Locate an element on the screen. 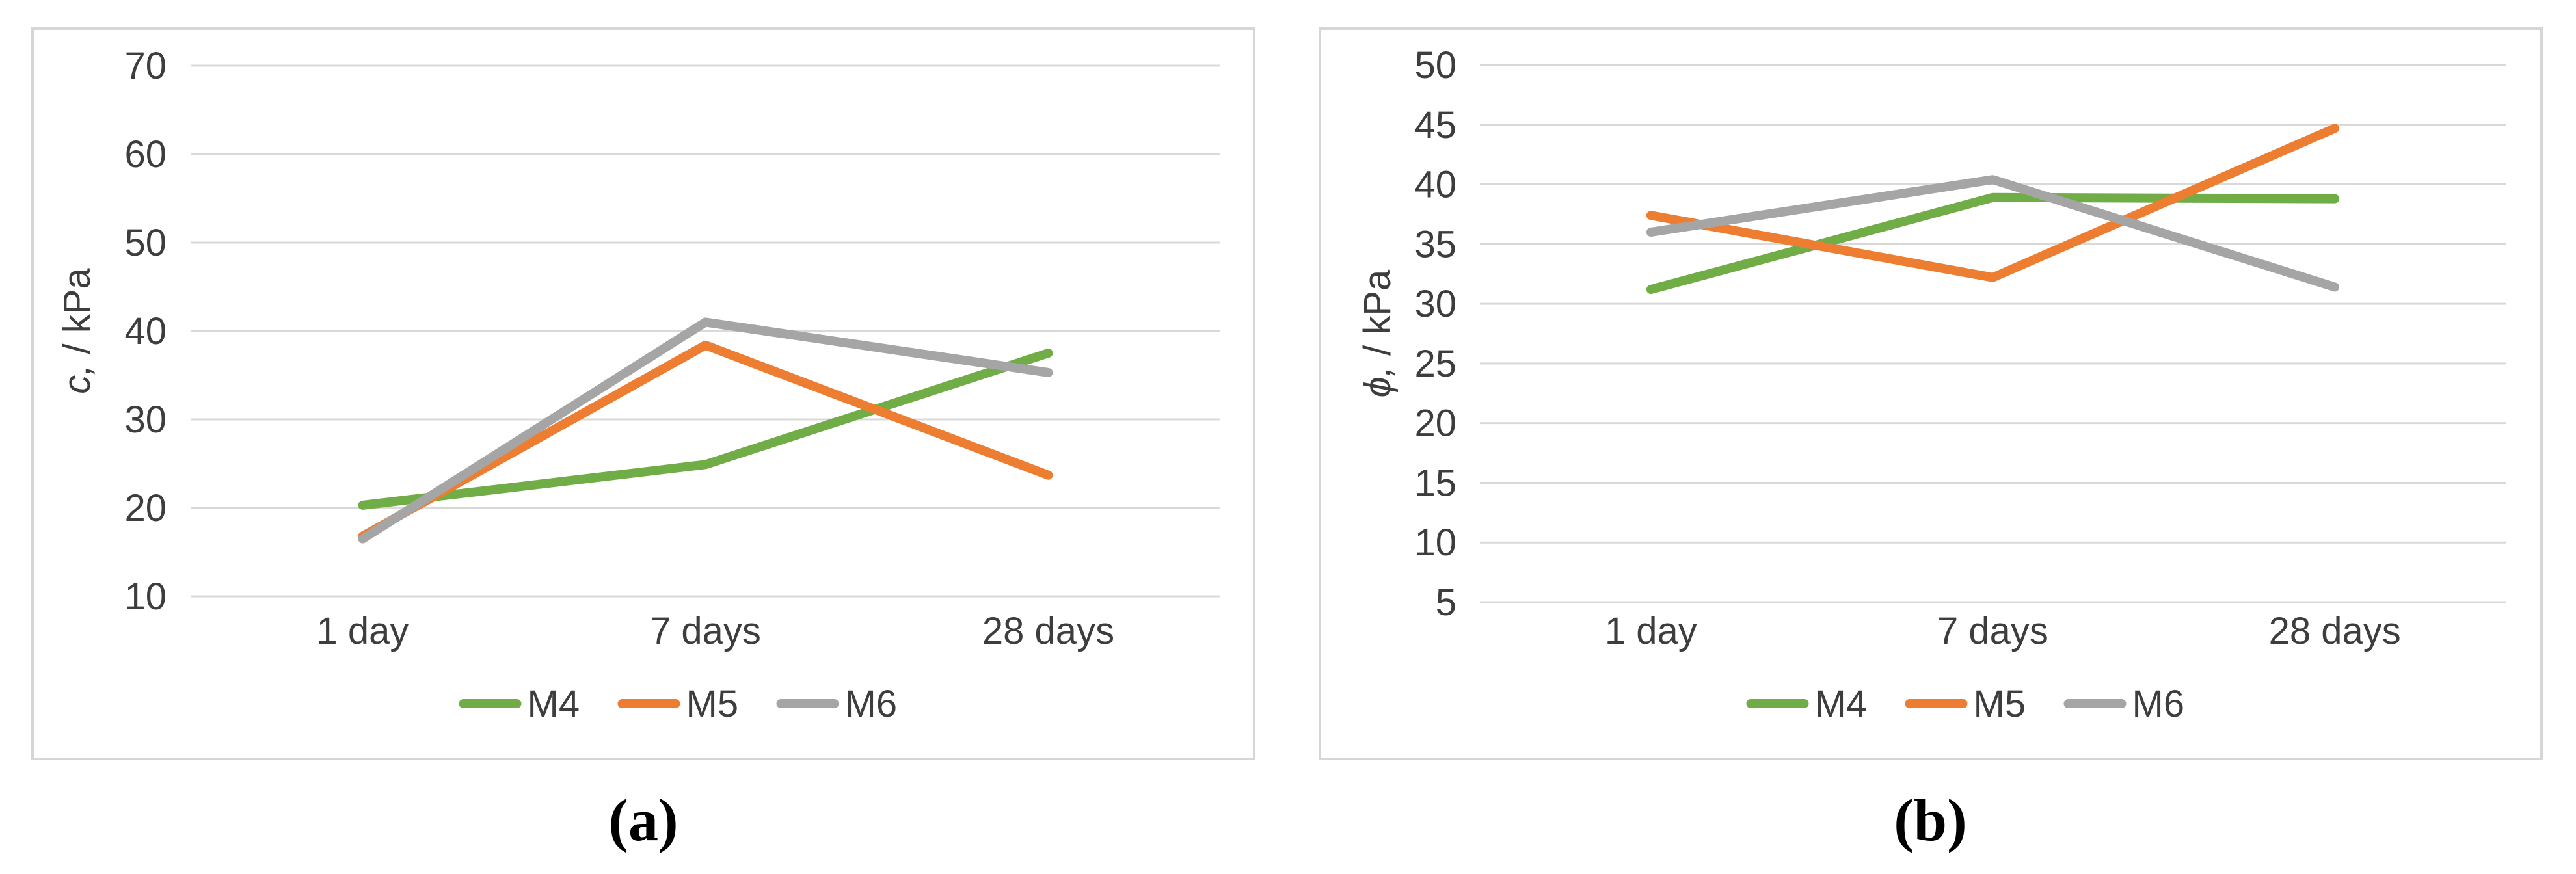  y-axis-label-symbol: c, is located at coordinates (77, 379).